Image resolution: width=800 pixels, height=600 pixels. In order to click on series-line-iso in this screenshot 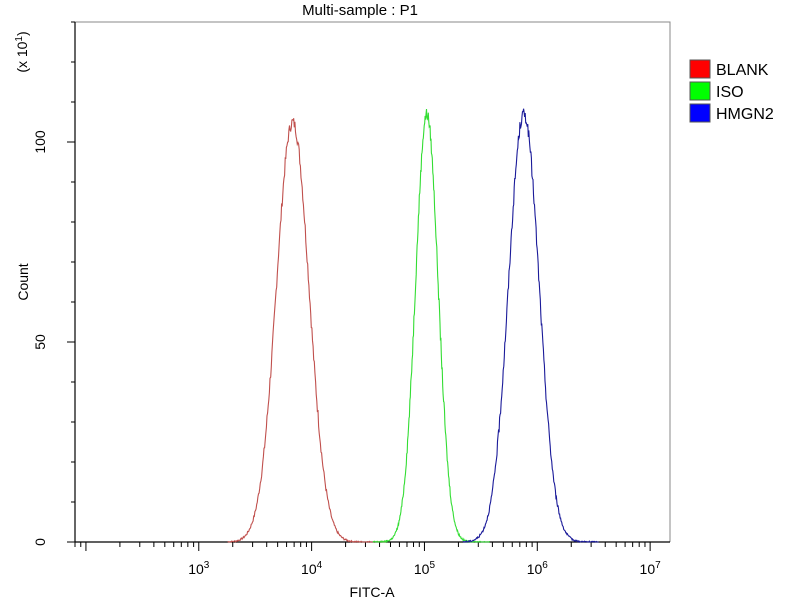, I will do `click(431, 326)`.